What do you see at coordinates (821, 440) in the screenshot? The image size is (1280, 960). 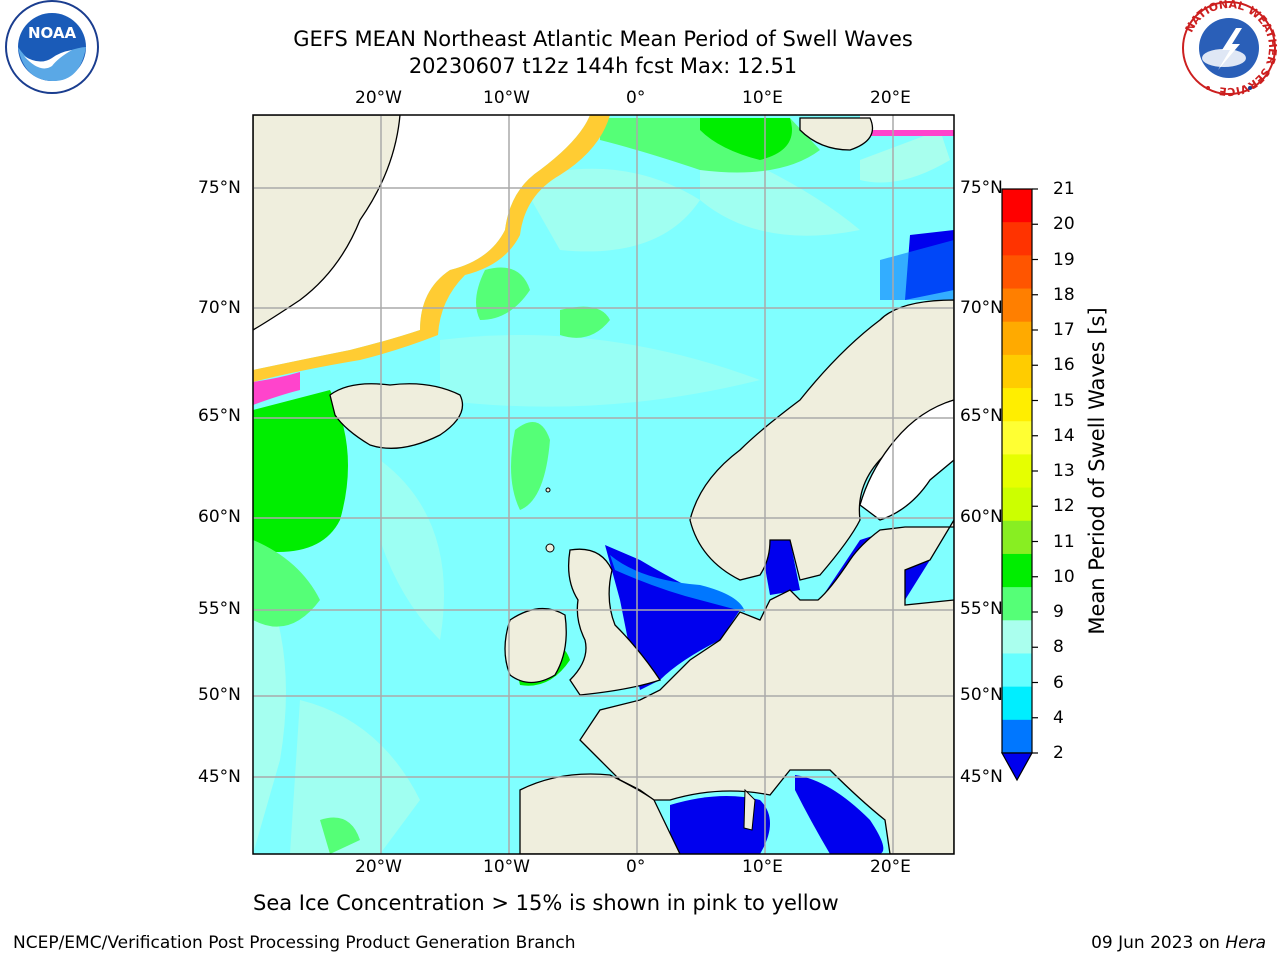 I see `scandinavia` at bounding box center [821, 440].